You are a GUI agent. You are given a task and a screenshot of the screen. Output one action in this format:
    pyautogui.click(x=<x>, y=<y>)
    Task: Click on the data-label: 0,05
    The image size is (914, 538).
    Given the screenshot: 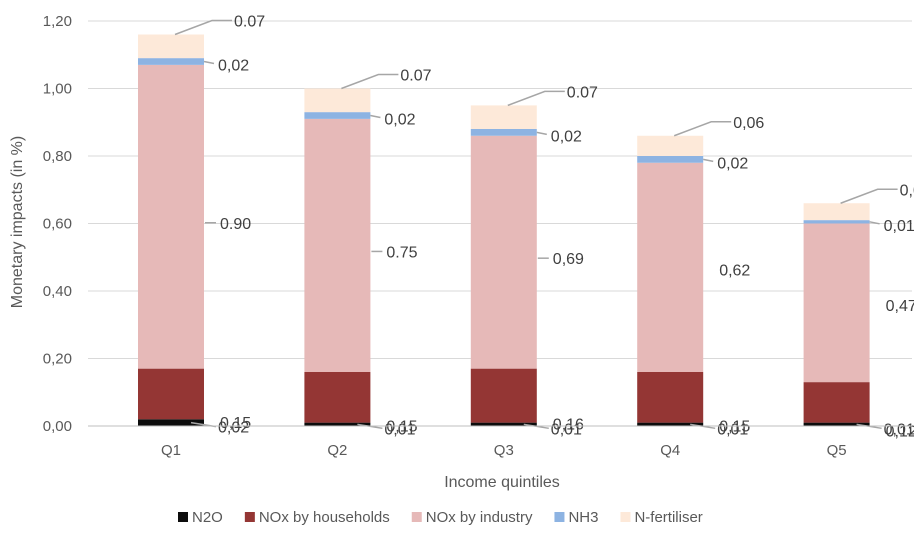 What is the action you would take?
    pyautogui.click(x=907, y=190)
    